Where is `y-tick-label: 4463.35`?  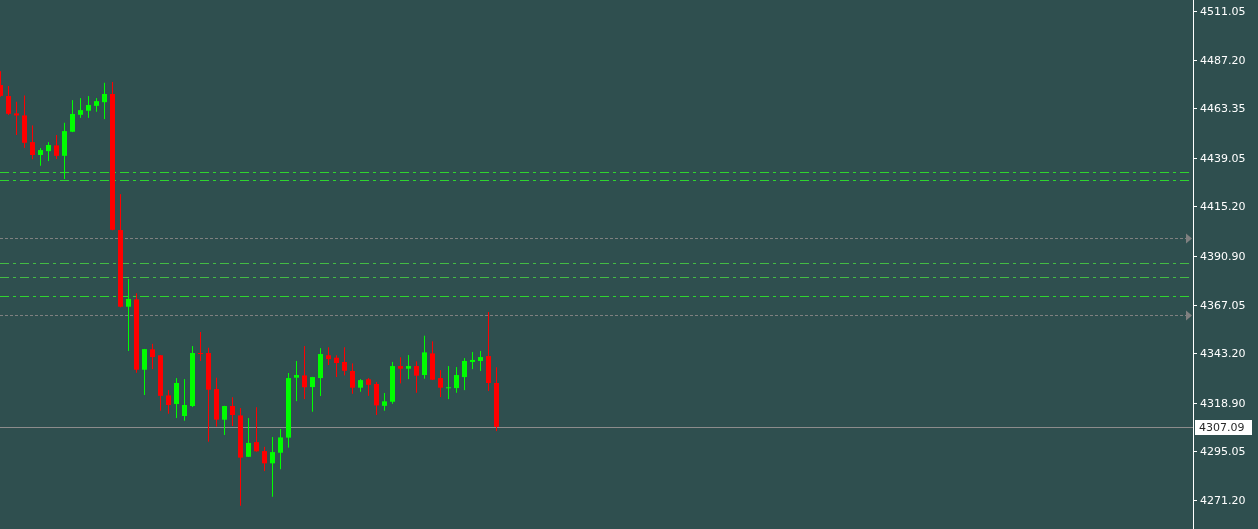 y-tick-label: 4463.35 is located at coordinates (1223, 108).